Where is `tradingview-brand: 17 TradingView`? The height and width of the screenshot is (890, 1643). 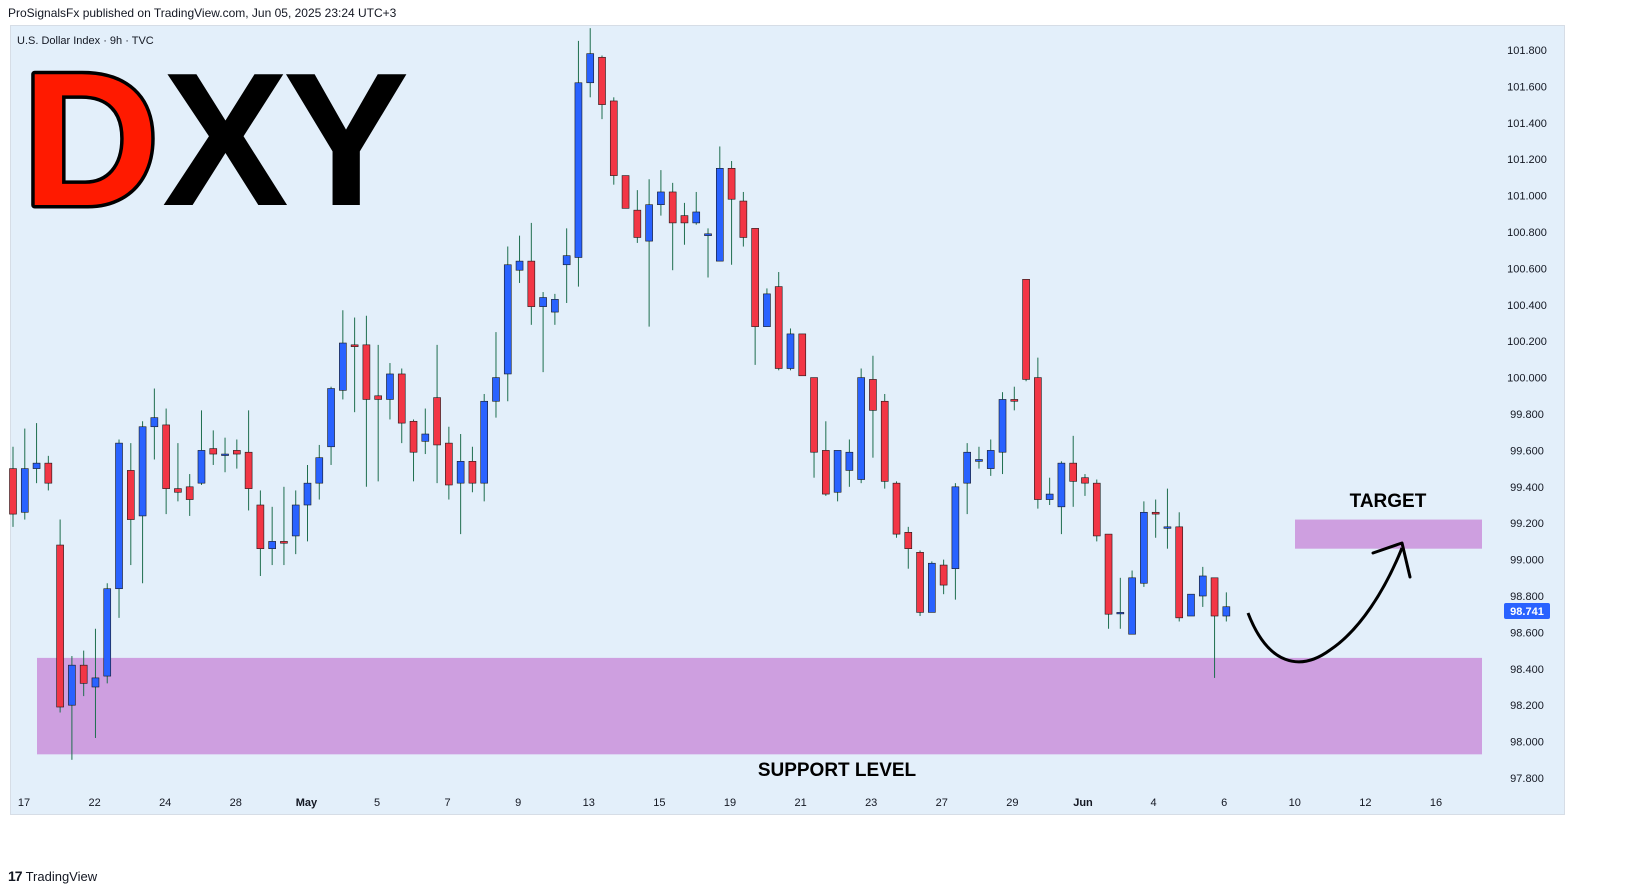 tradingview-brand: 17 TradingView is located at coordinates (52, 876).